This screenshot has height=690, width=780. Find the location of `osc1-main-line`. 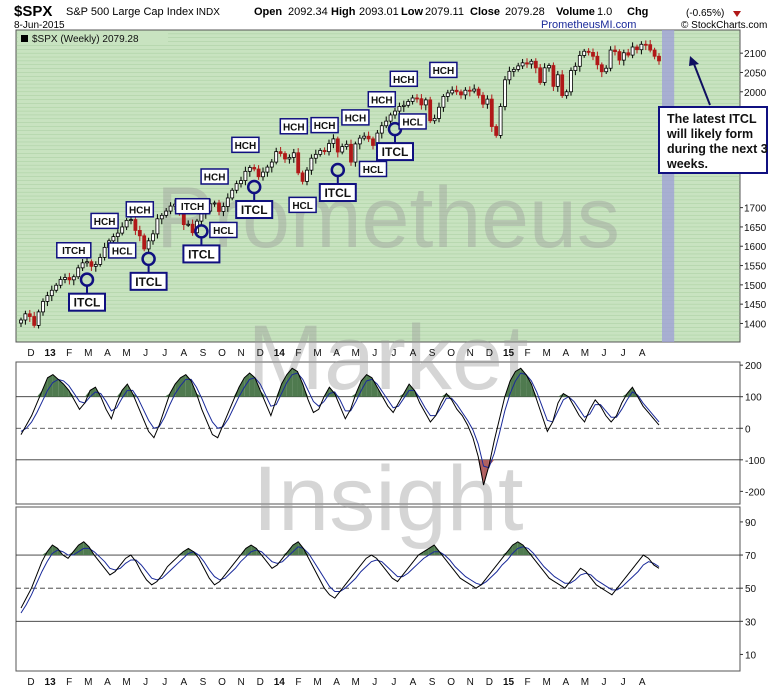

osc1-main-line is located at coordinates (340, 426).